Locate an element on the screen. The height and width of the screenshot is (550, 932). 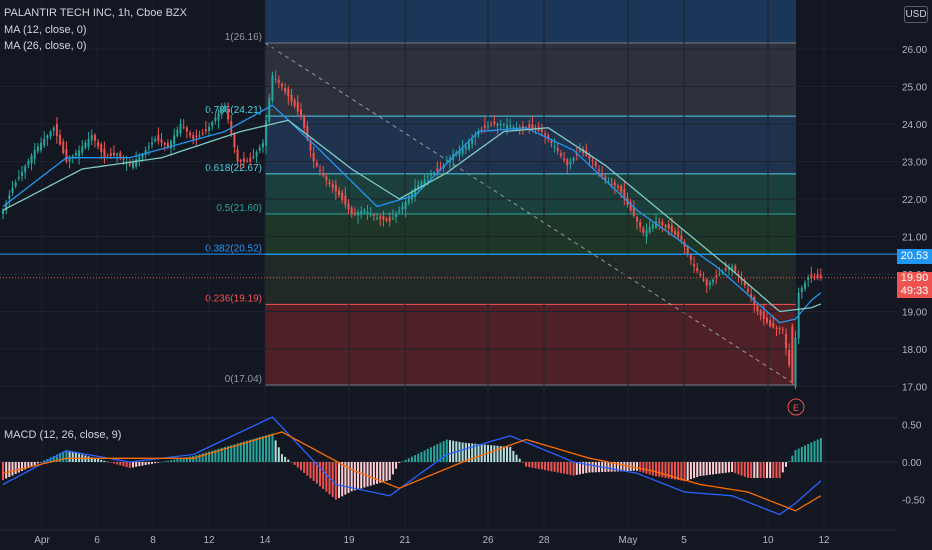
fib-level-label: 0.5(21.60) is located at coordinates (239, 208).